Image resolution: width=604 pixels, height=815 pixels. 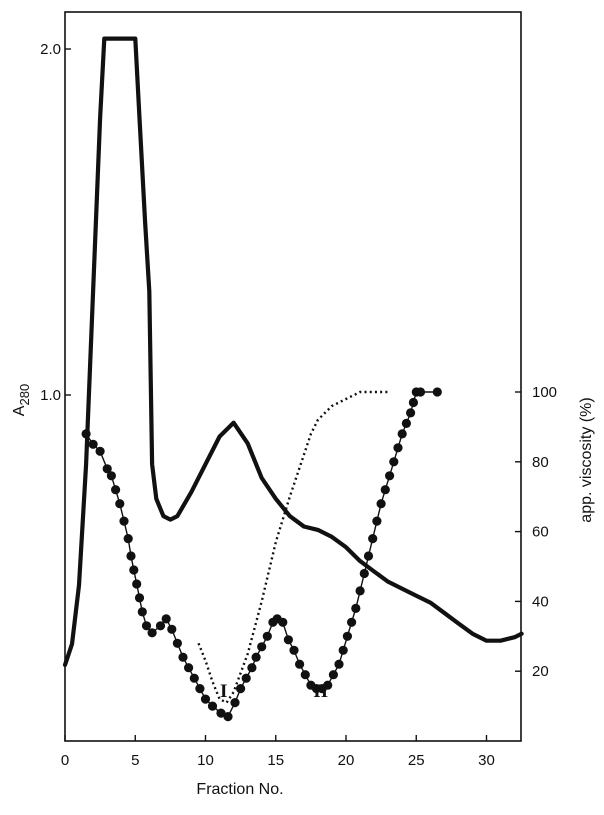 What do you see at coordinates (486, 760) in the screenshot?
I see `x-tick-label: 30` at bounding box center [486, 760].